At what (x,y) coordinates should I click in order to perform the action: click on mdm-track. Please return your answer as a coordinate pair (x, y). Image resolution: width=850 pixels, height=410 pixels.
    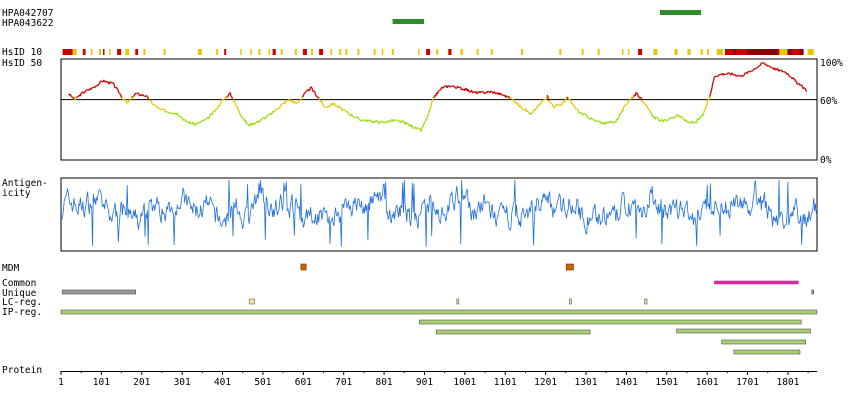
    Looking at the image, I should click on (437, 267).